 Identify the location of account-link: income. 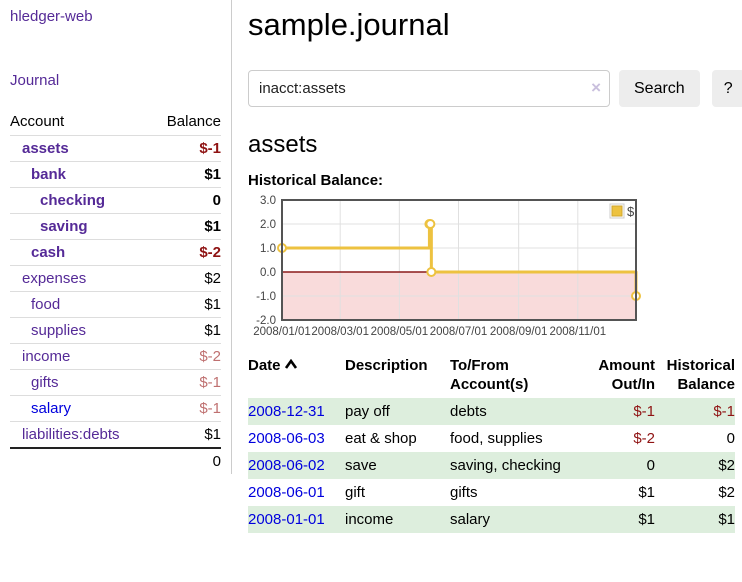
(46, 356).